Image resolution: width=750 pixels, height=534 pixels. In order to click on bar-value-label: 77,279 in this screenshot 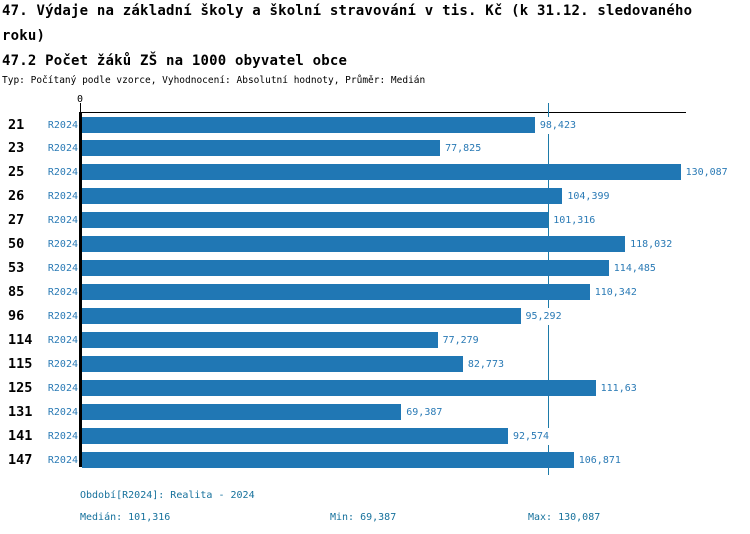, I will do `click(460, 340)`.